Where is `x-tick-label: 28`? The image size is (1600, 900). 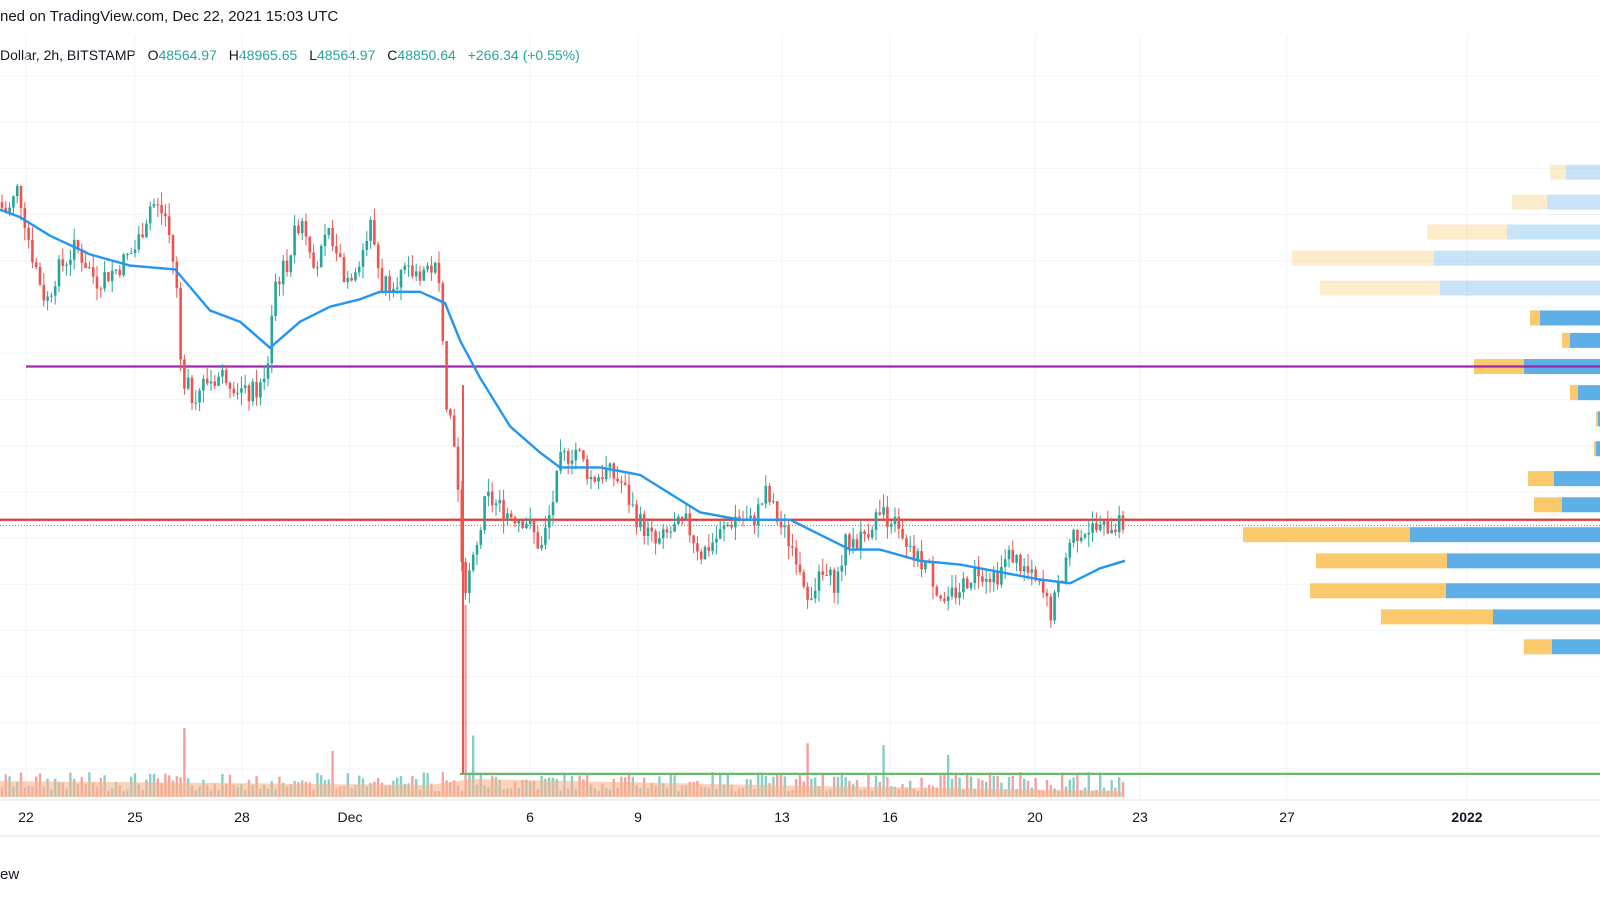
x-tick-label: 28 is located at coordinates (242, 817).